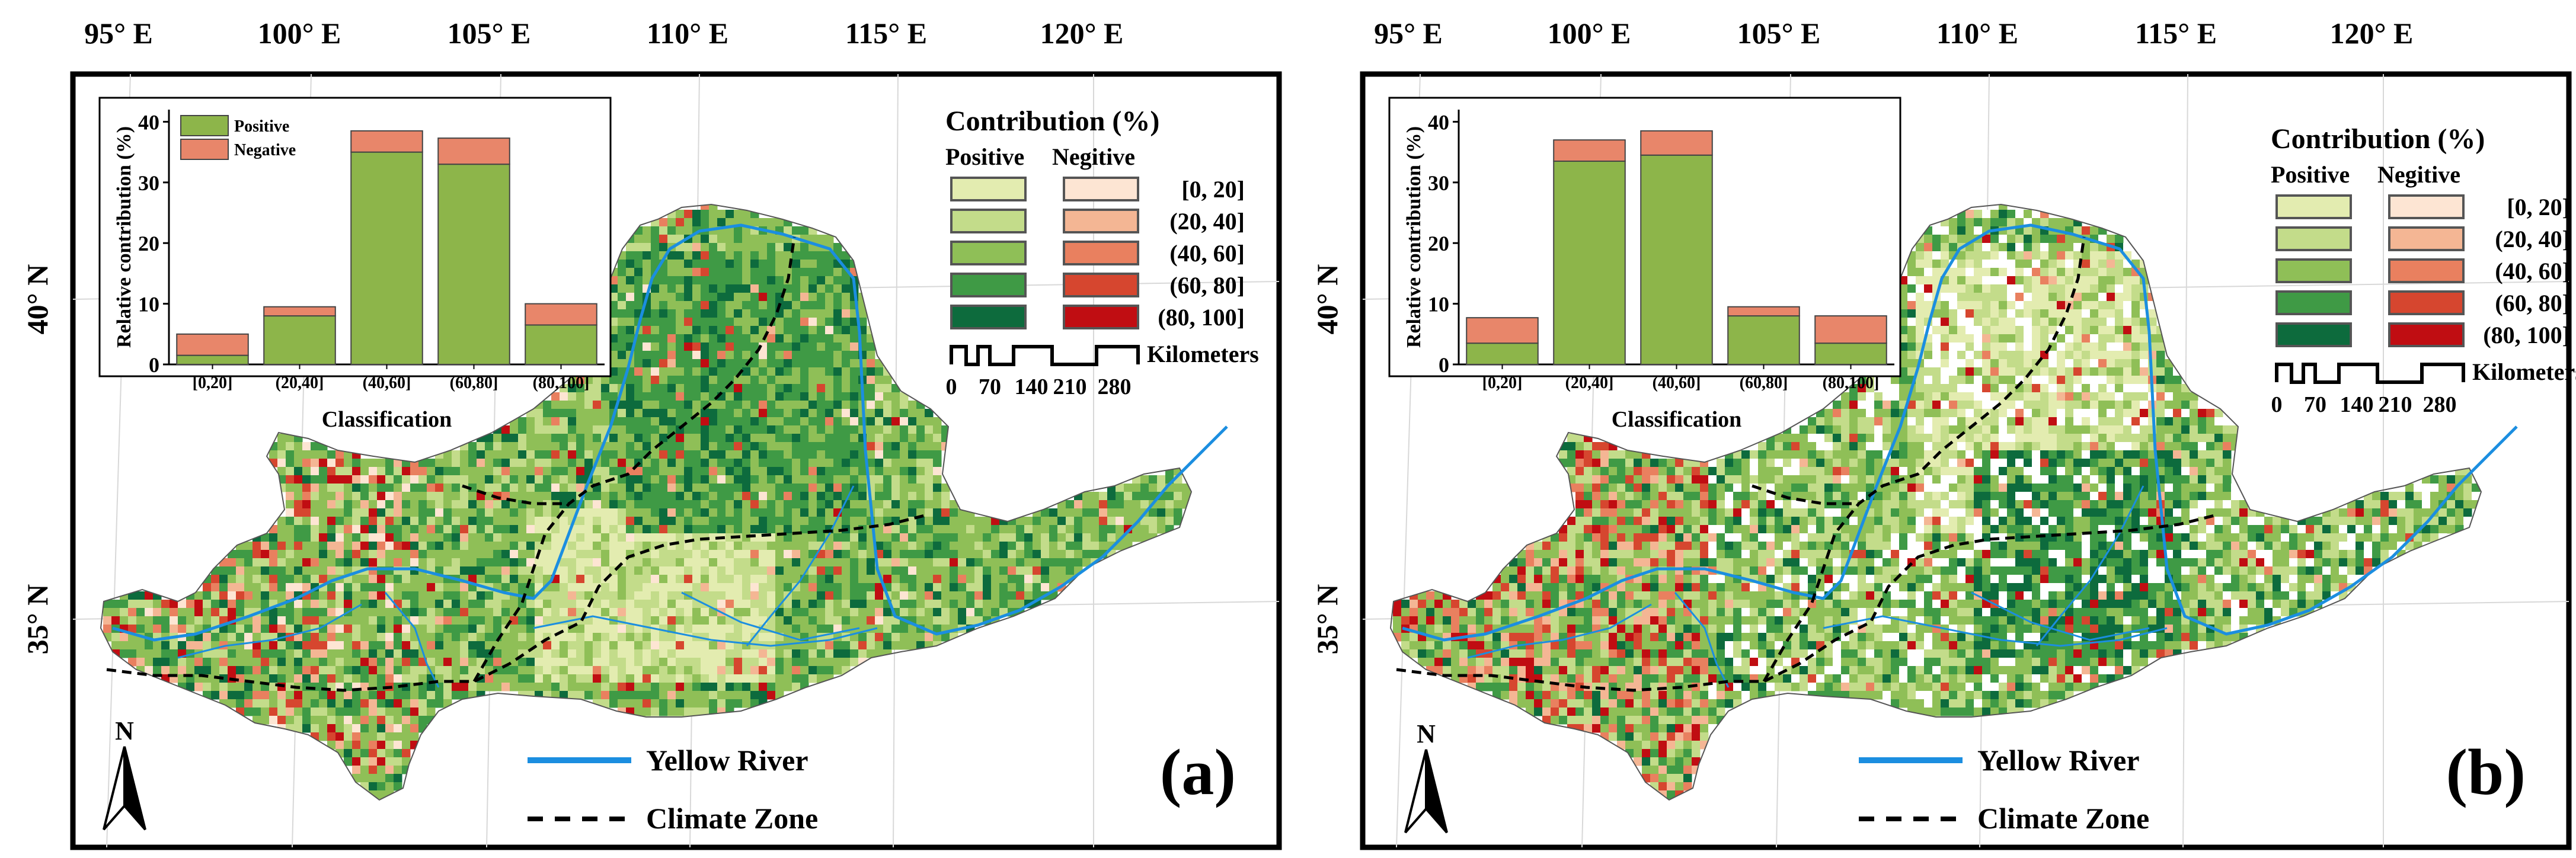 The image size is (2576, 858). I want to click on chart-legend-swatch-negative, so click(204, 149).